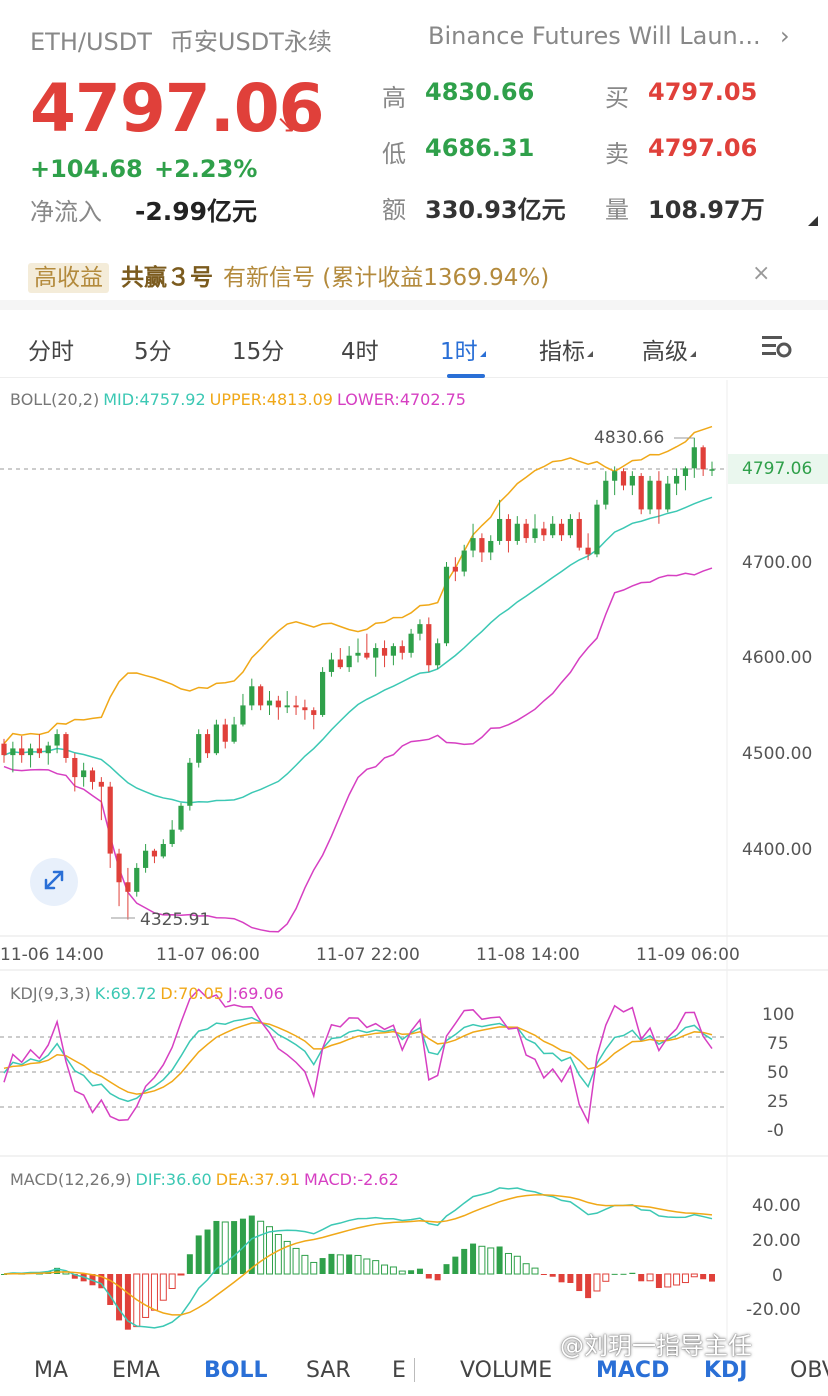 The height and width of the screenshot is (1396, 828). Describe the element at coordinates (68, 278) in the screenshot. I see `high-yield-badge: 高收益` at that location.